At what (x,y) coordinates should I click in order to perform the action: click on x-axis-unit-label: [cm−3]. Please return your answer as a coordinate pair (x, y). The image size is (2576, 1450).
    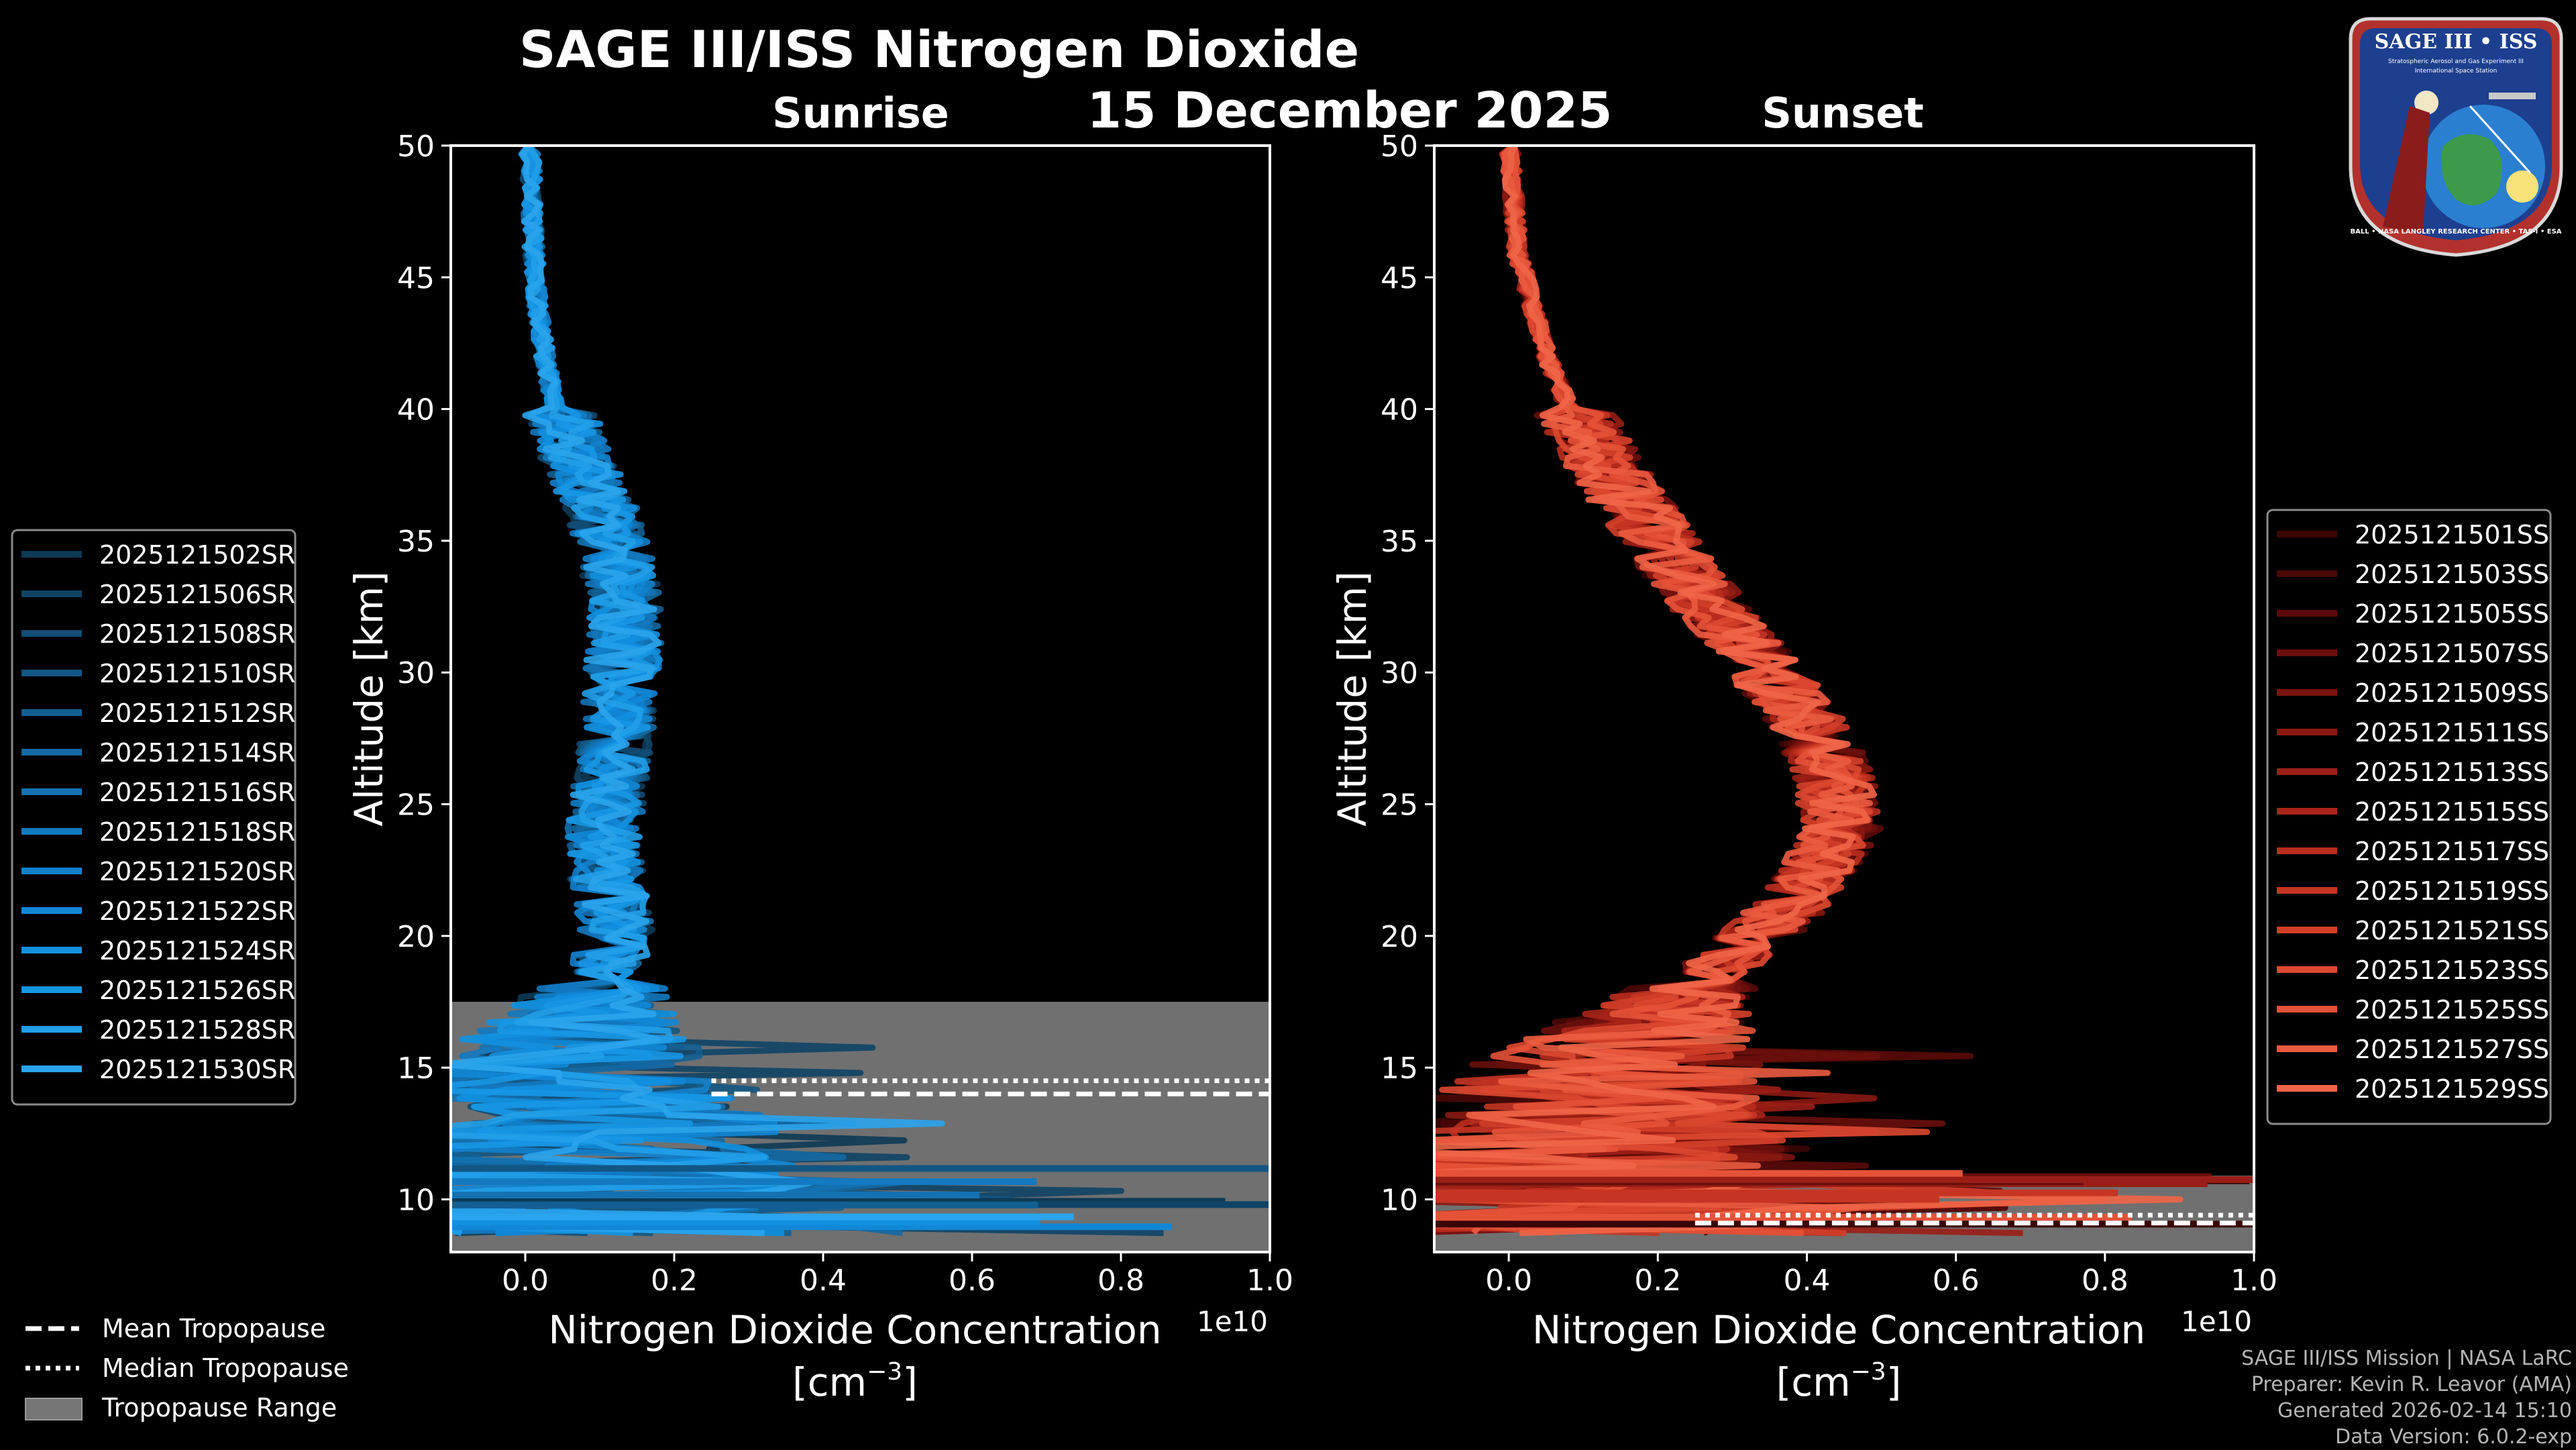
    Looking at the image, I should click on (1839, 1381).